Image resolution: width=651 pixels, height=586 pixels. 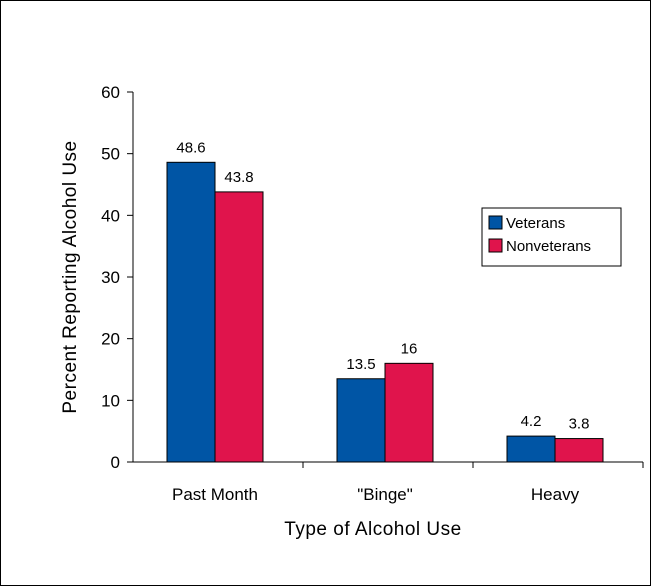 I want to click on x-category-label: "Binge", so click(x=385, y=494).